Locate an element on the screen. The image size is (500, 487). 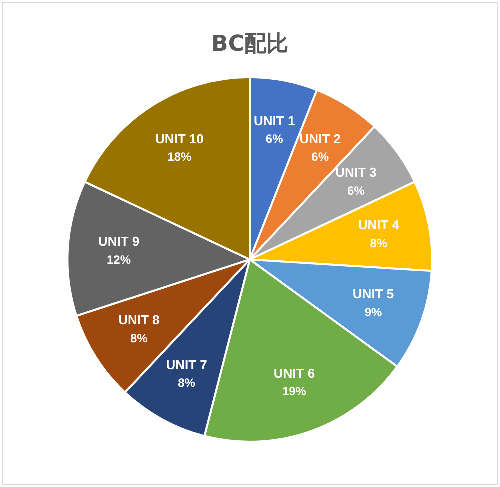
data-label: 12% is located at coordinates (119, 259).